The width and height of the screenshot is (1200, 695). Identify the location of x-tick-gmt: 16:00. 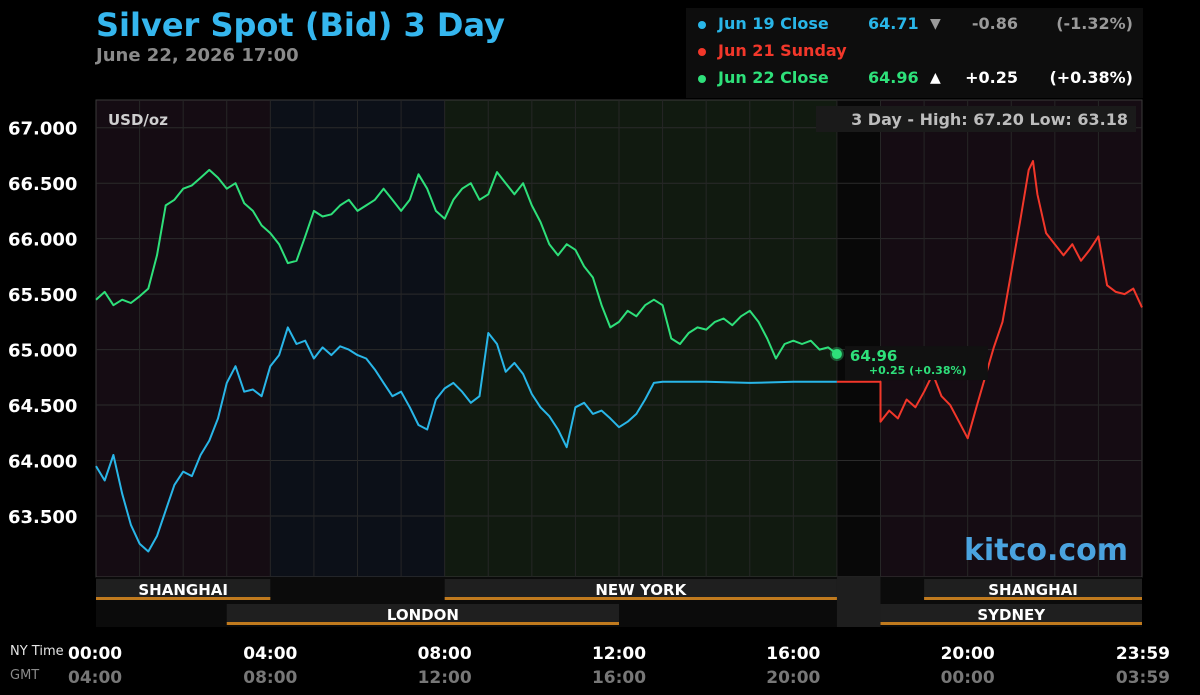
(619, 678).